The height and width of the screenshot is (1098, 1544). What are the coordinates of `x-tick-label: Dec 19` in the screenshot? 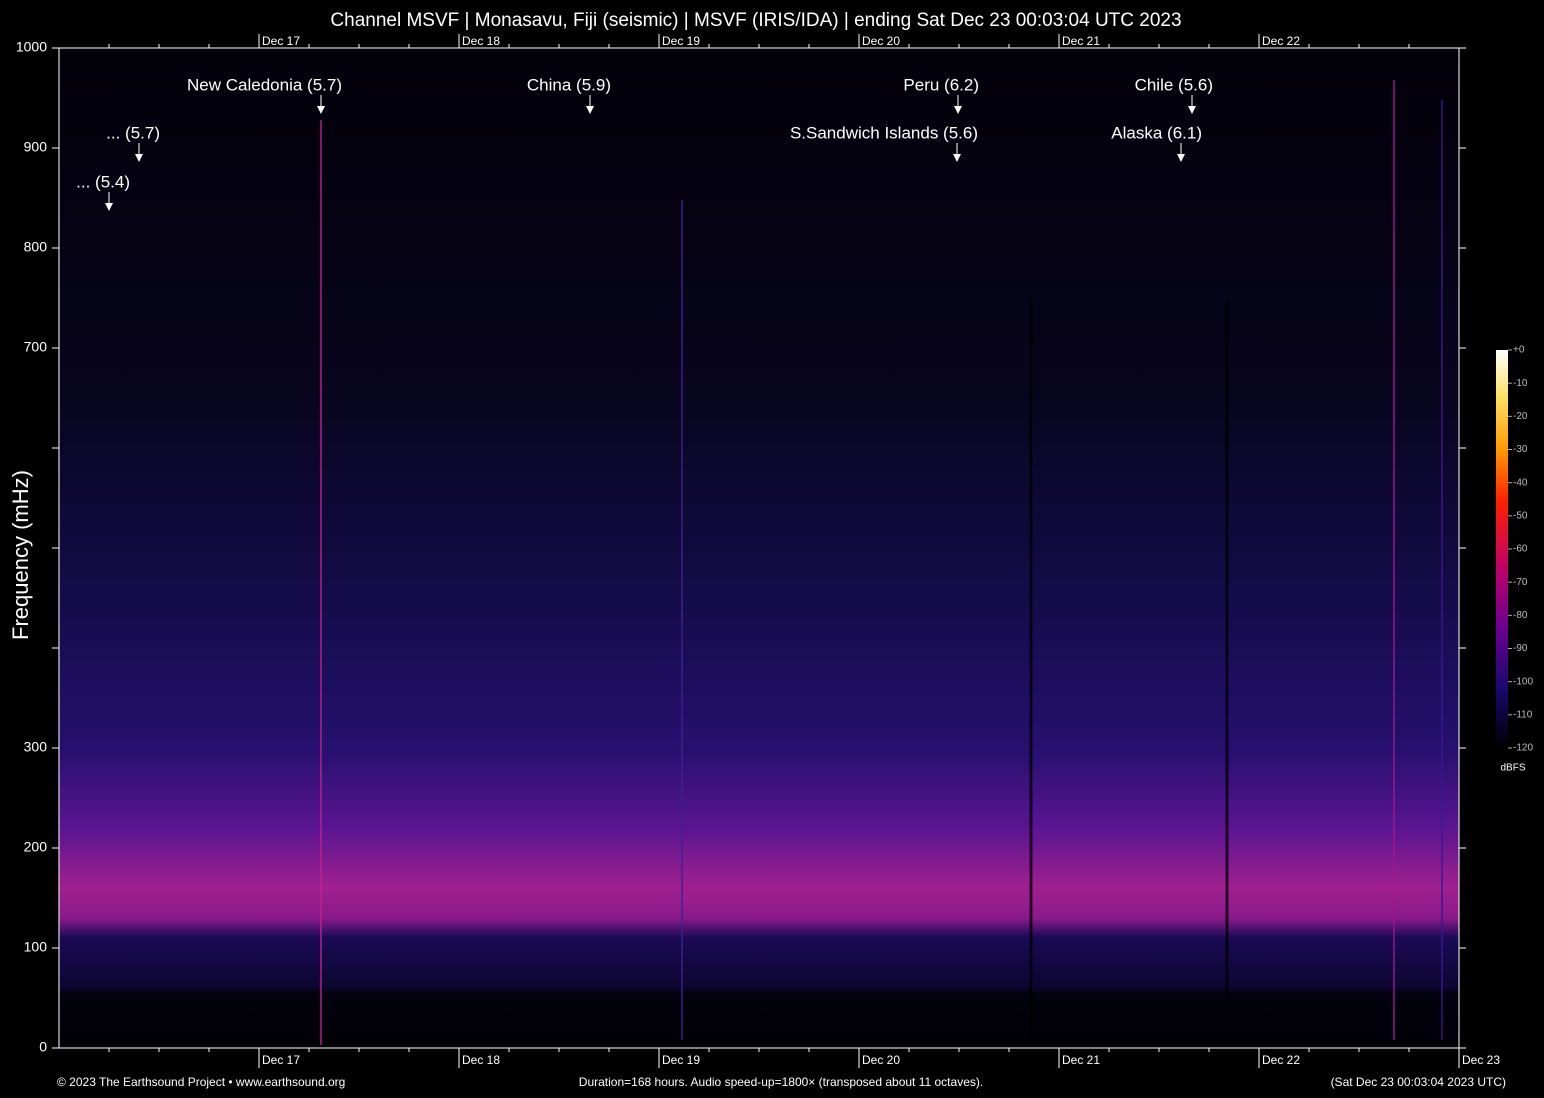 It's located at (681, 1060).